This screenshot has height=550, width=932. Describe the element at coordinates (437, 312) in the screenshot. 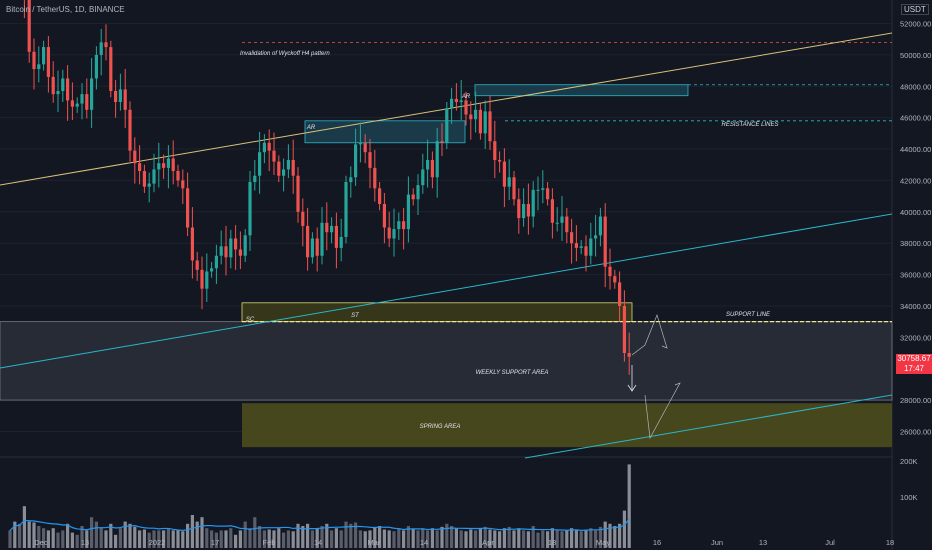

I see `support-box` at that location.